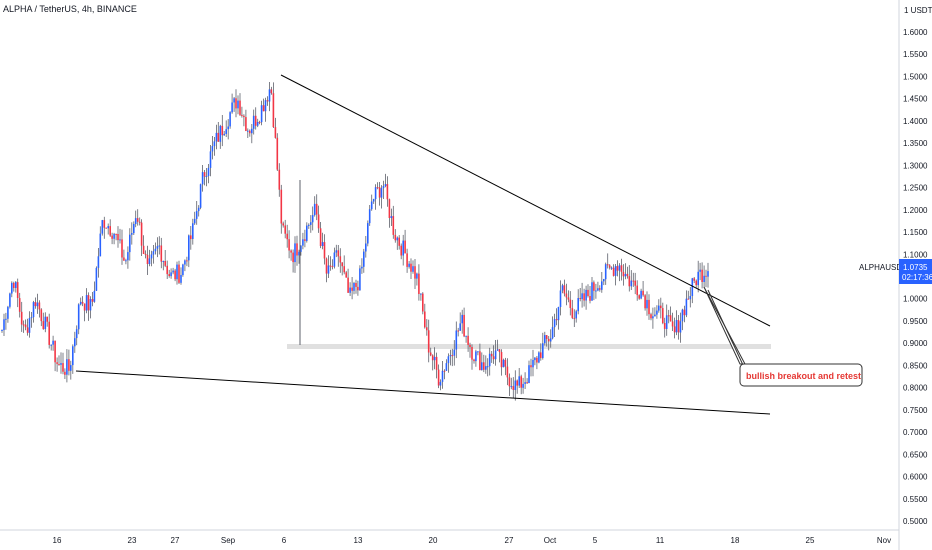 The height and width of the screenshot is (550, 932). Describe the element at coordinates (883, 267) in the screenshot. I see `symbol-label: ALPHAUSDT` at that location.